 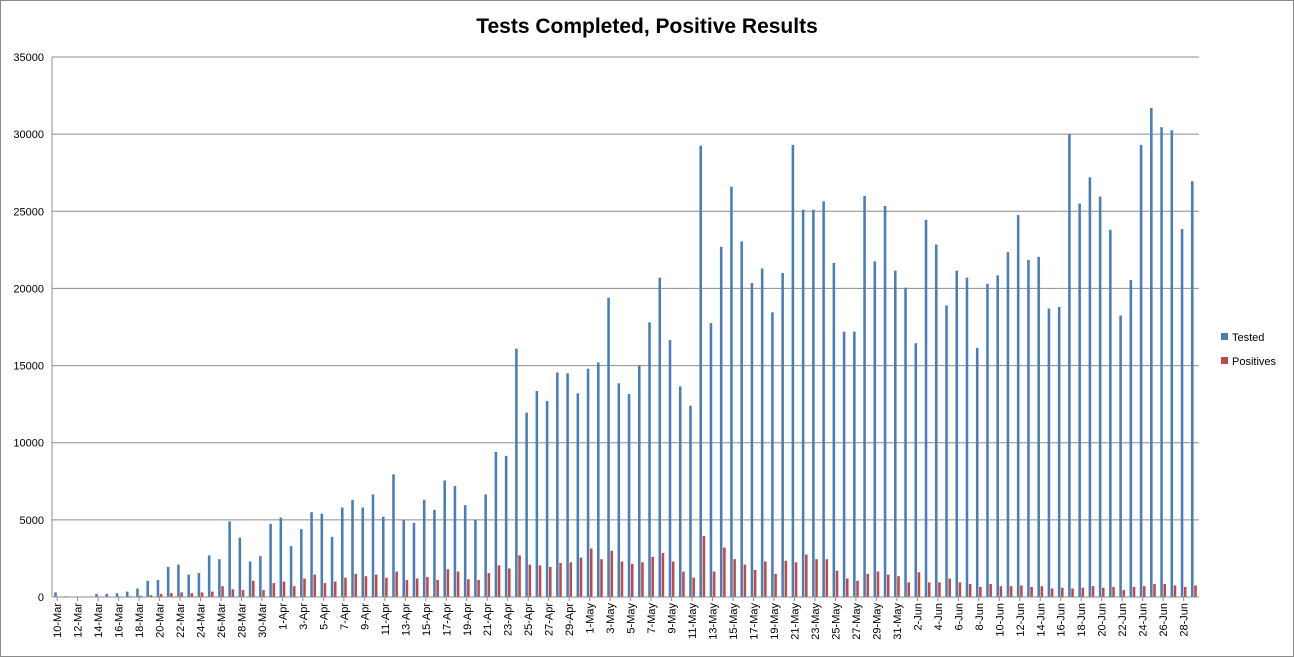 What do you see at coordinates (1041, 620) in the screenshot?
I see `x-tick-label: 14-Jun` at bounding box center [1041, 620].